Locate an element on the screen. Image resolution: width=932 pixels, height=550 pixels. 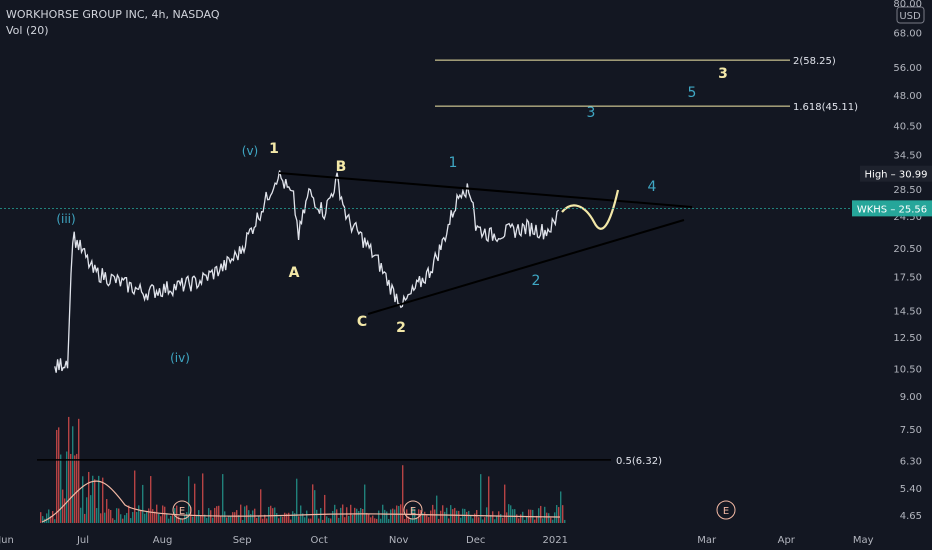
high-price-tag is located at coordinates (896, 173).